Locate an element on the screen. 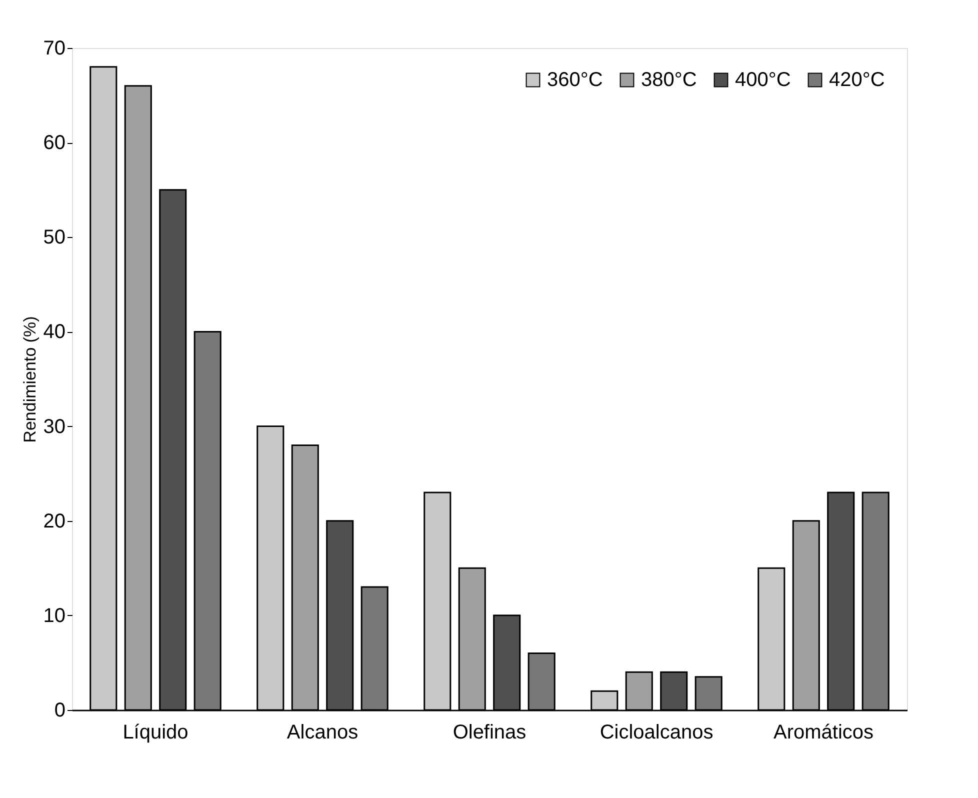 This screenshot has height=798, width=978. y-tick-label: 0 is located at coordinates (60, 711).